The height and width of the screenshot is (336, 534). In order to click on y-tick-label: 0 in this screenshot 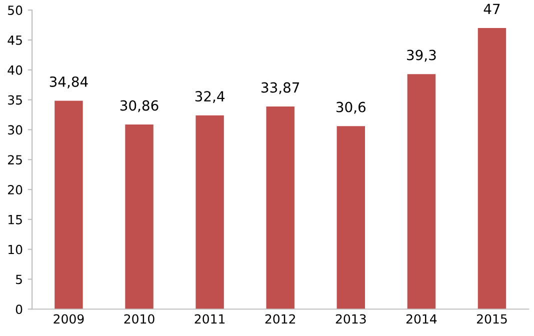, I will do `click(19, 309)`.